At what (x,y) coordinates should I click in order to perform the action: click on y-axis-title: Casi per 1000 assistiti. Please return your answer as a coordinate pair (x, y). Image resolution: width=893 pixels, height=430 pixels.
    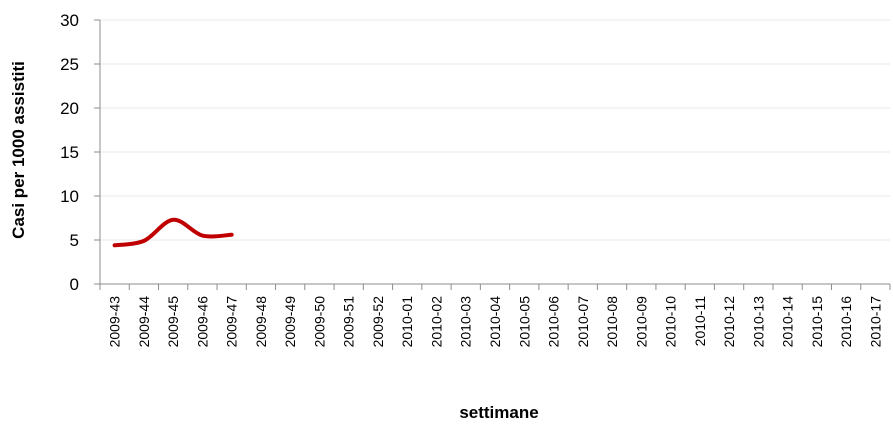
    Looking at the image, I should click on (18, 150).